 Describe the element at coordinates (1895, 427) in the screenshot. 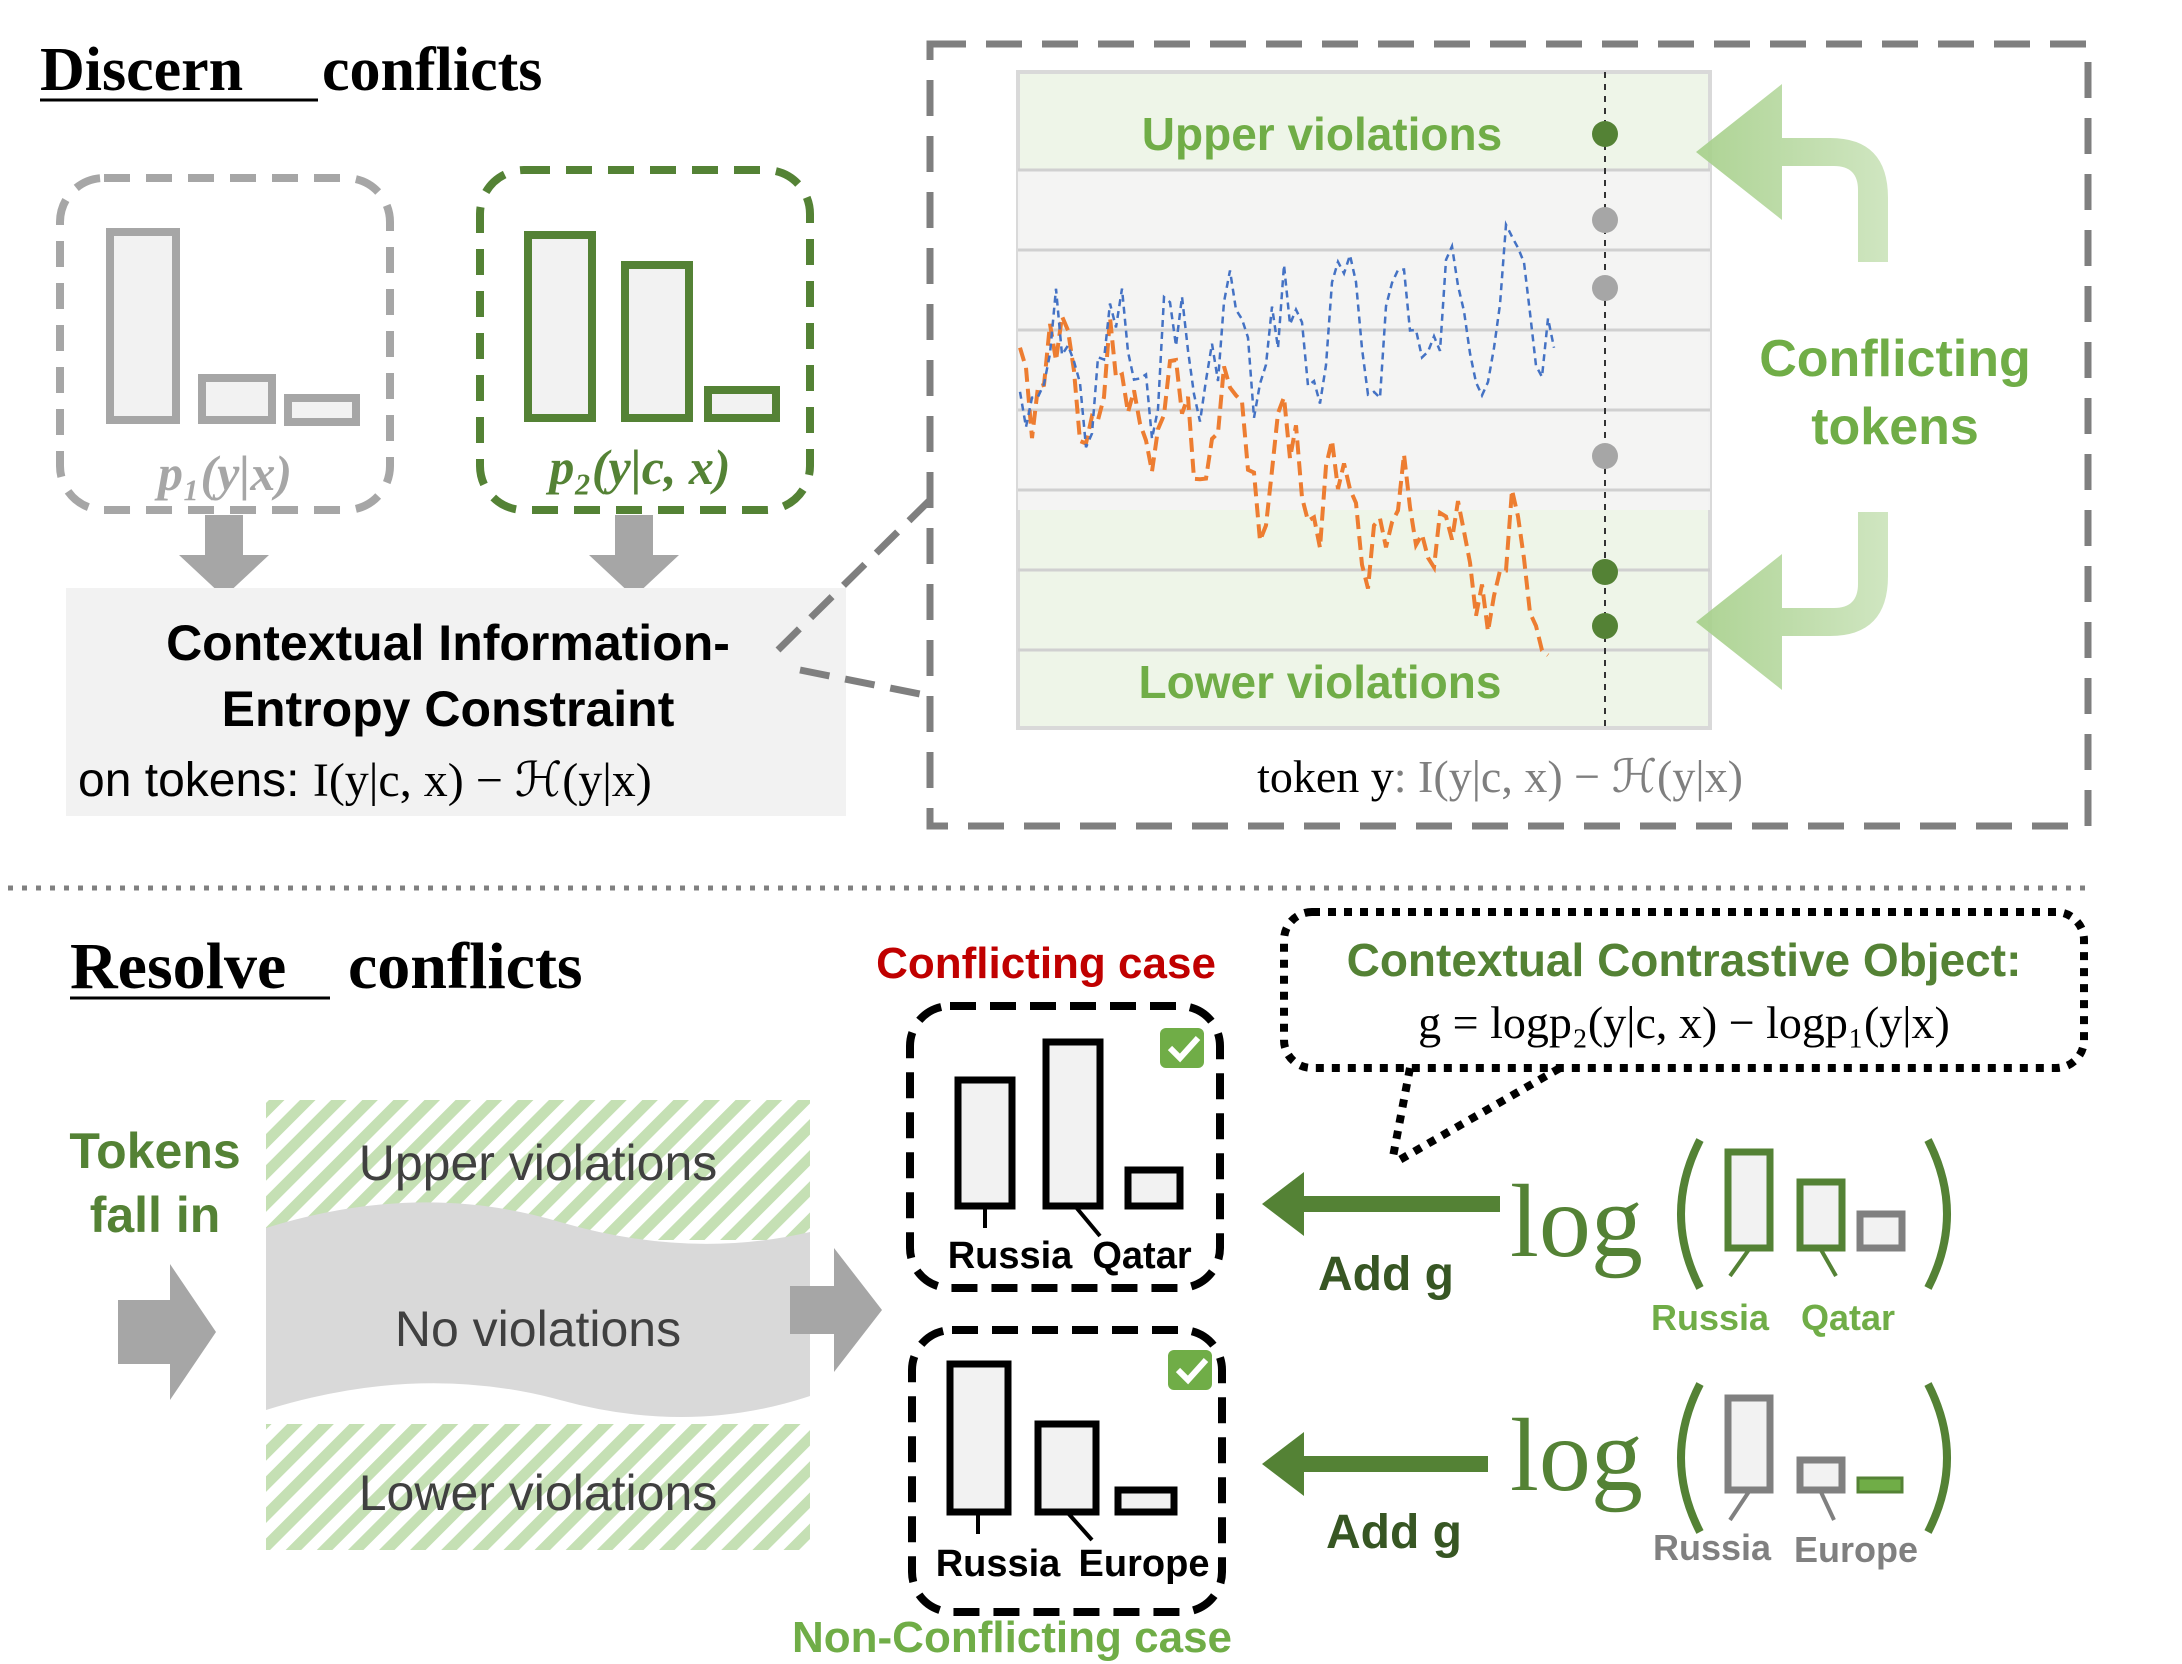

I see `conflicting-tokens-line2: tokens` at that location.